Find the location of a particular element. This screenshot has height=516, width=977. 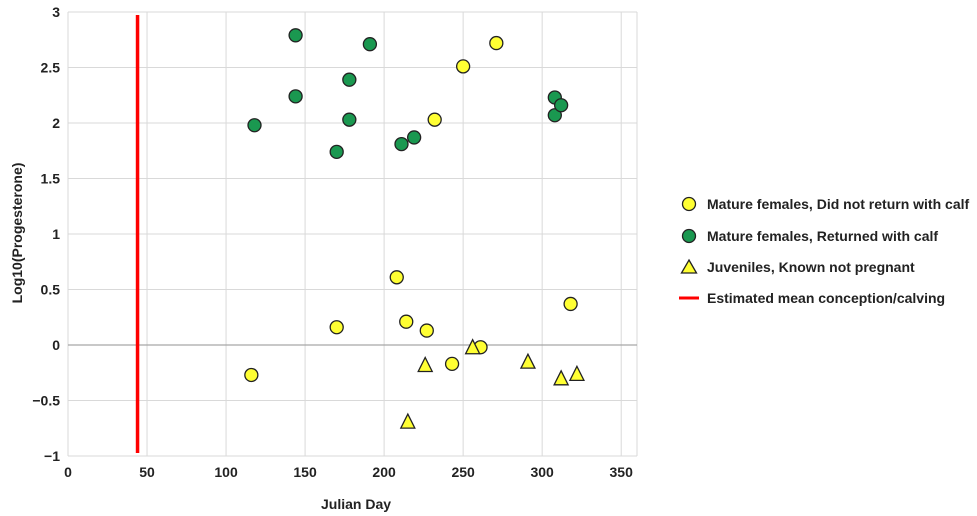

legend-item-reference-line: Estimated mean conception/calving is located at coordinates (812, 298).